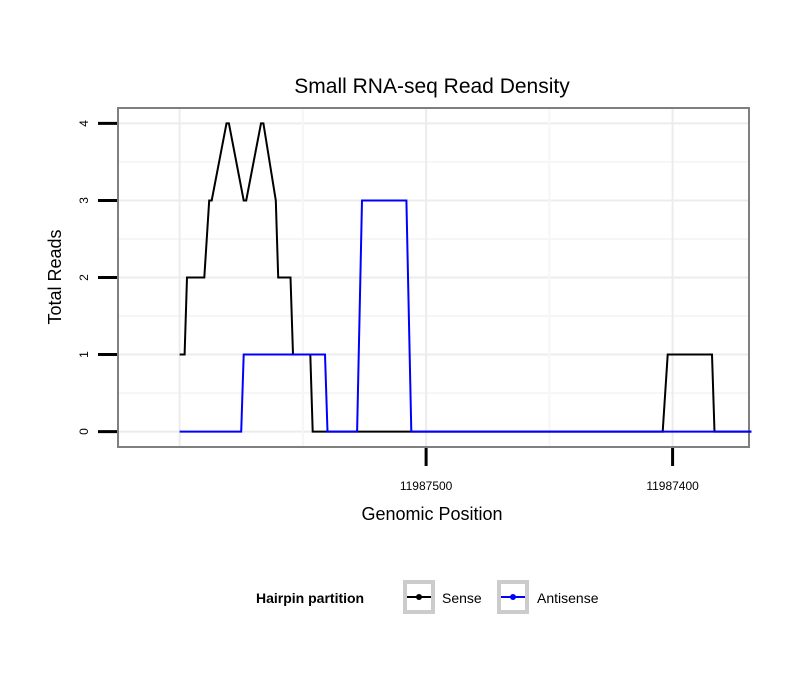 This screenshot has width=810, height=690. What do you see at coordinates (97, 277) in the screenshot?
I see `y-axis: 0 1 2 3 4` at bounding box center [97, 277].